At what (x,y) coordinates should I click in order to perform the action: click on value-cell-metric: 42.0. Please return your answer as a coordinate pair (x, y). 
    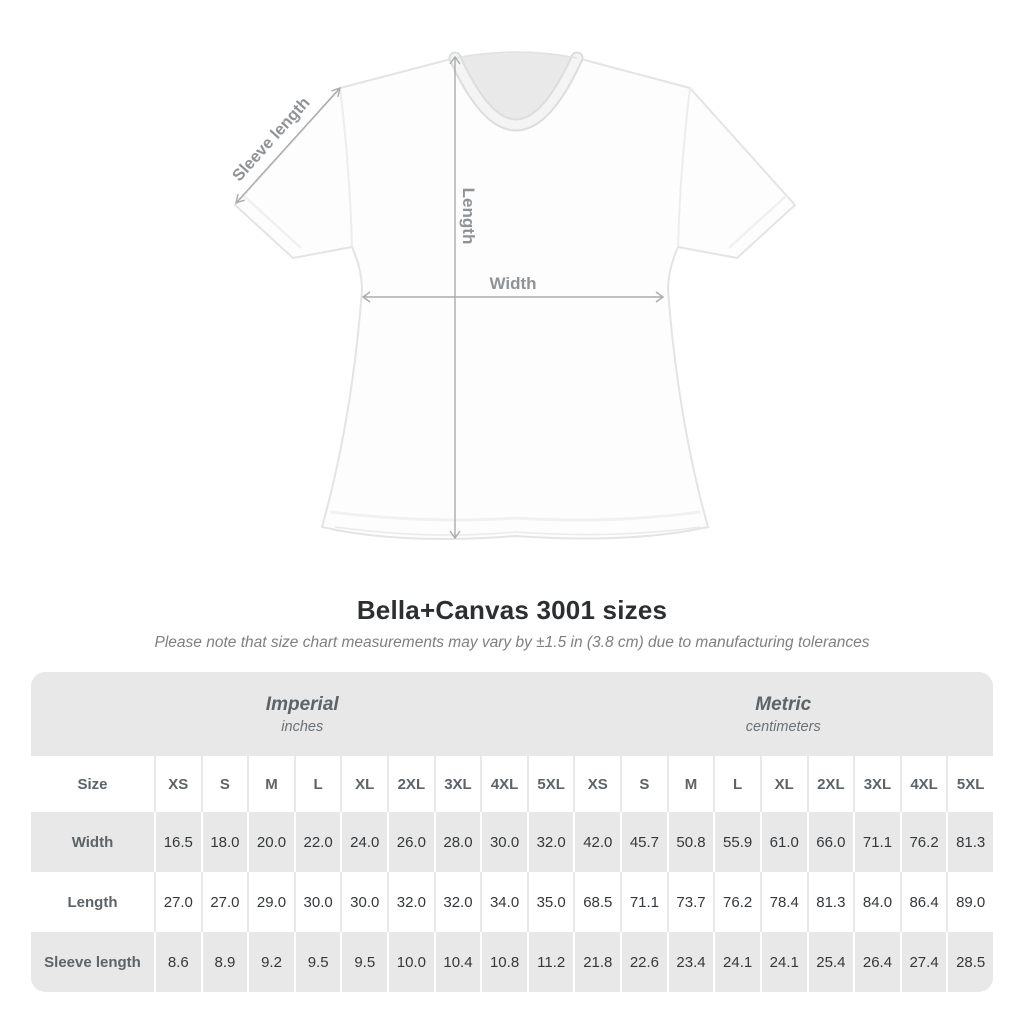
    Looking at the image, I should click on (597, 842).